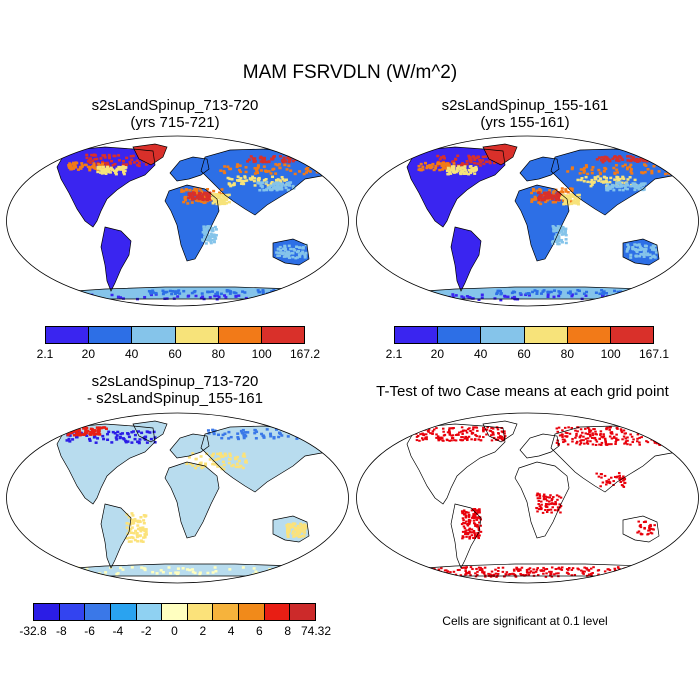 The width and height of the screenshot is (700, 700). What do you see at coordinates (525, 122) in the screenshot?
I see `panel-2-title-line2: (yrs 155-161)` at bounding box center [525, 122].